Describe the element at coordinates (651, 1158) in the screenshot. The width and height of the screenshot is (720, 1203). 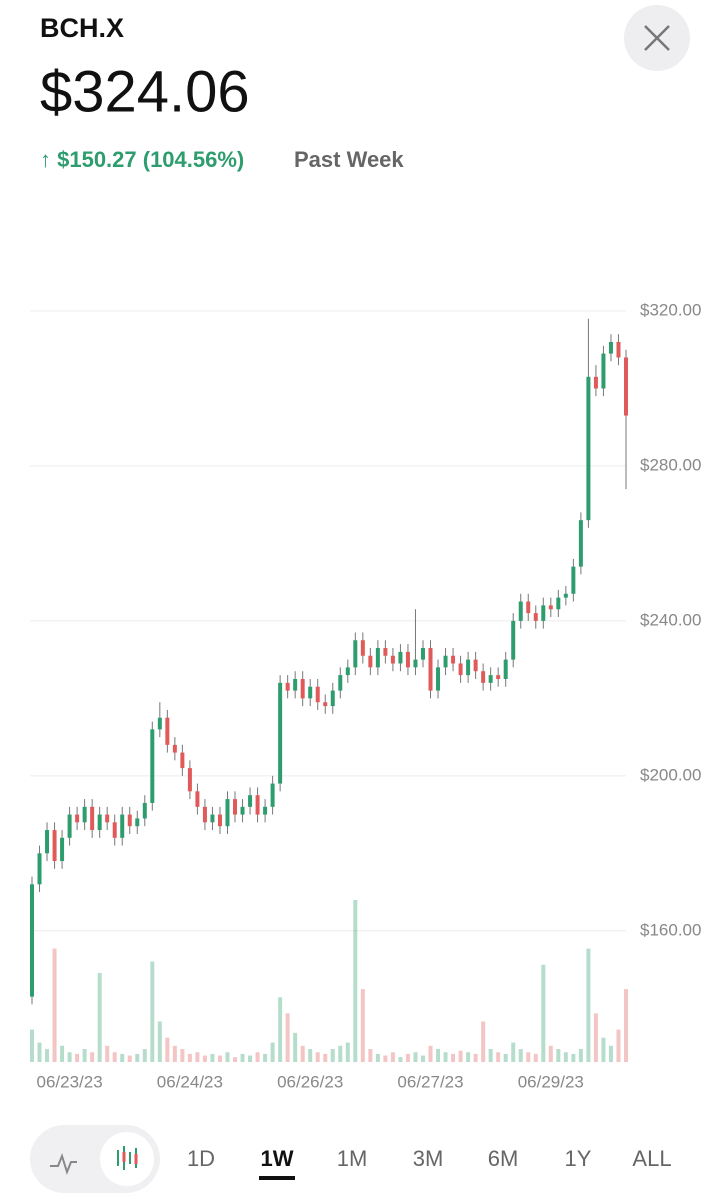
I see `range-button: ALL` at that location.